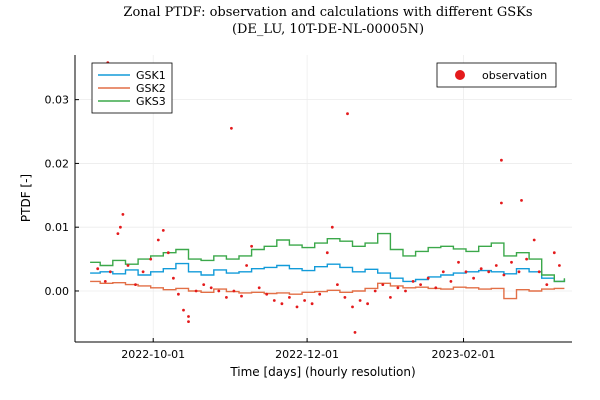 The image size is (600, 400). I want to click on series-gsk2-line, so click(327, 290).